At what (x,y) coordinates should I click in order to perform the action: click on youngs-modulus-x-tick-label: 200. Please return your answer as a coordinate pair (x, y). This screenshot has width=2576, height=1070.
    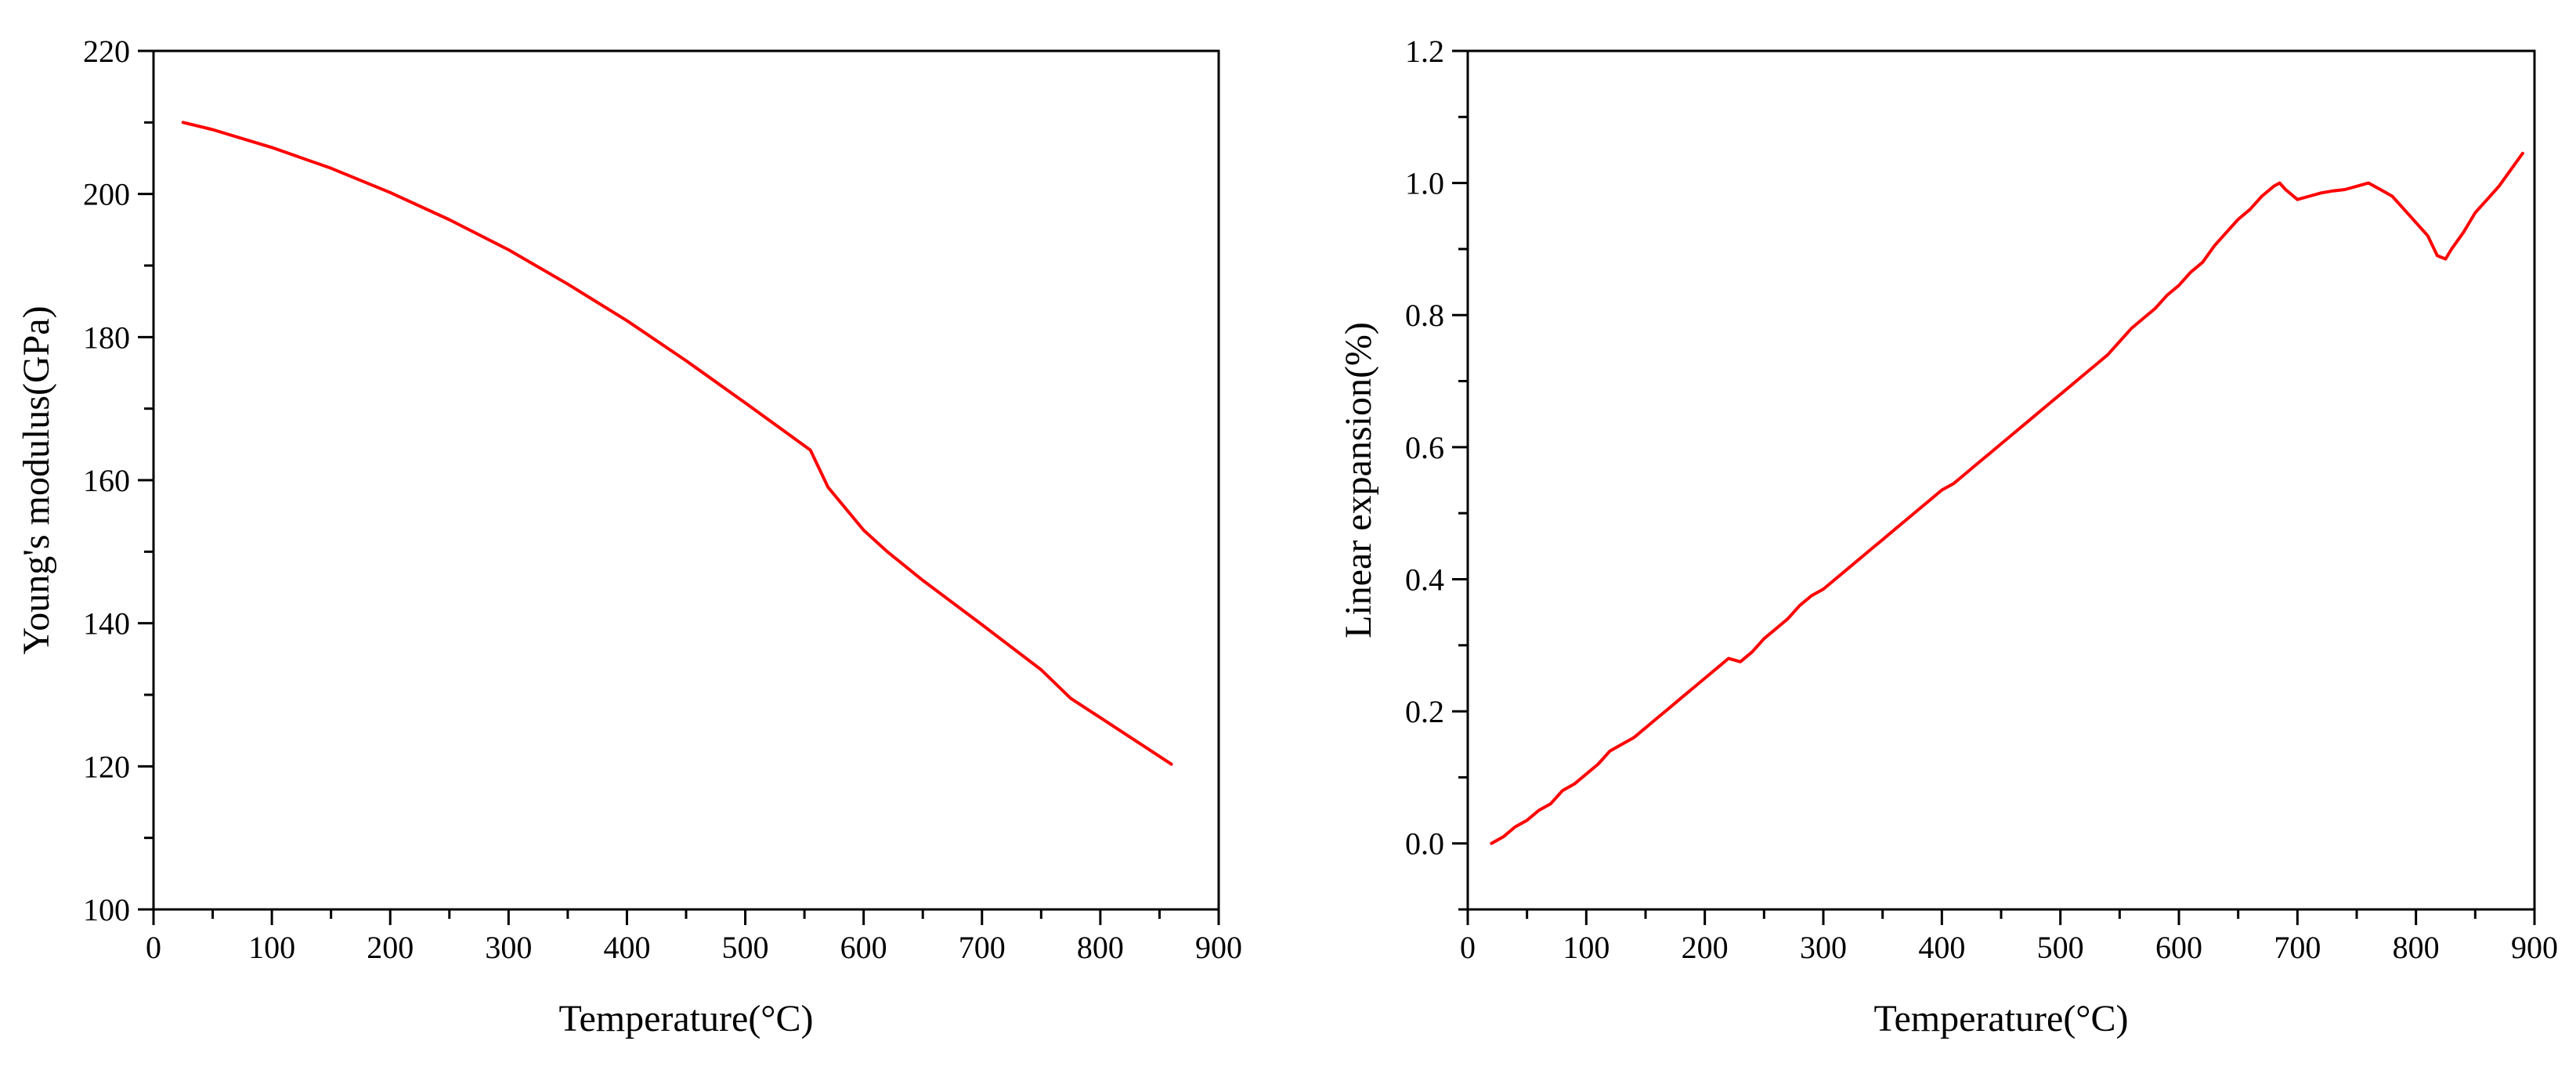
    Looking at the image, I should click on (390, 947).